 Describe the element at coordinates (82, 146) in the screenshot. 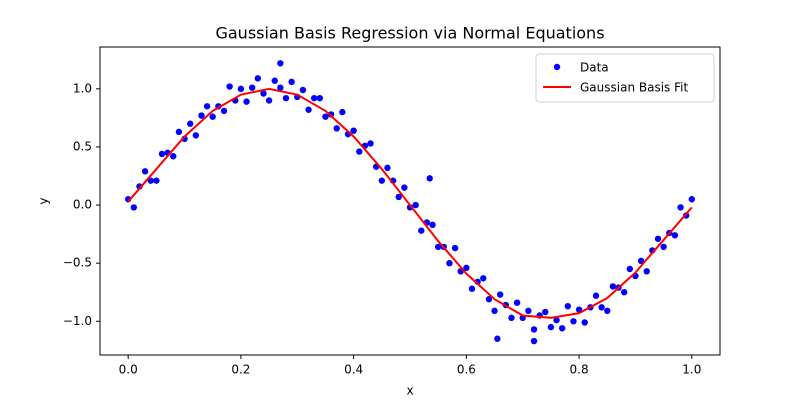

I see `y-tick-label: 0.5` at that location.